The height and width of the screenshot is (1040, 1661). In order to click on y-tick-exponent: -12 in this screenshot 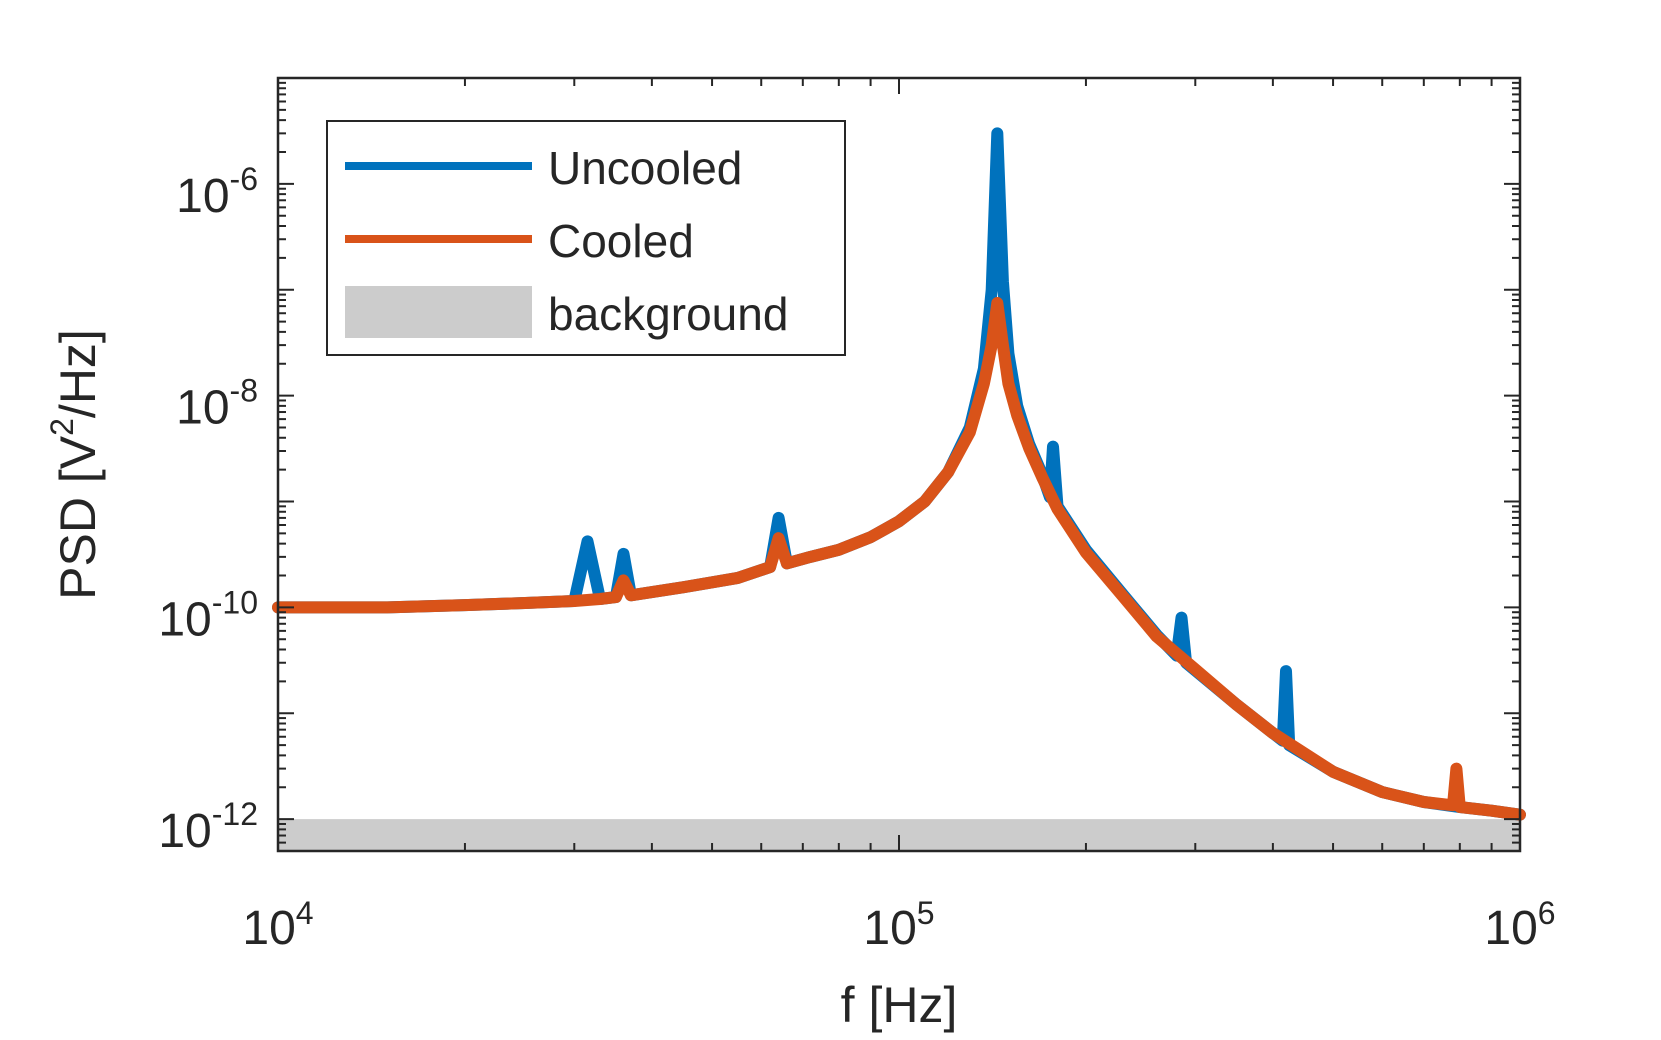, I will do `click(235, 814)`.